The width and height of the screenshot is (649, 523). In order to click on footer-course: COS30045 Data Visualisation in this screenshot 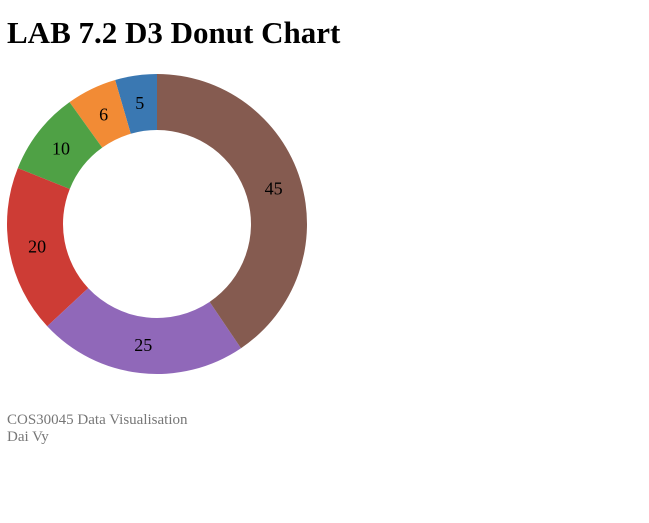, I will do `click(97, 420)`.